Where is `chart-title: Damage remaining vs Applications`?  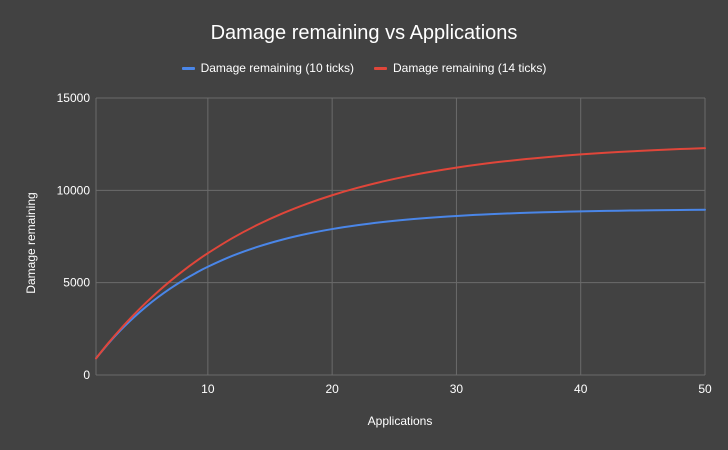 chart-title: Damage remaining vs Applications is located at coordinates (364, 33).